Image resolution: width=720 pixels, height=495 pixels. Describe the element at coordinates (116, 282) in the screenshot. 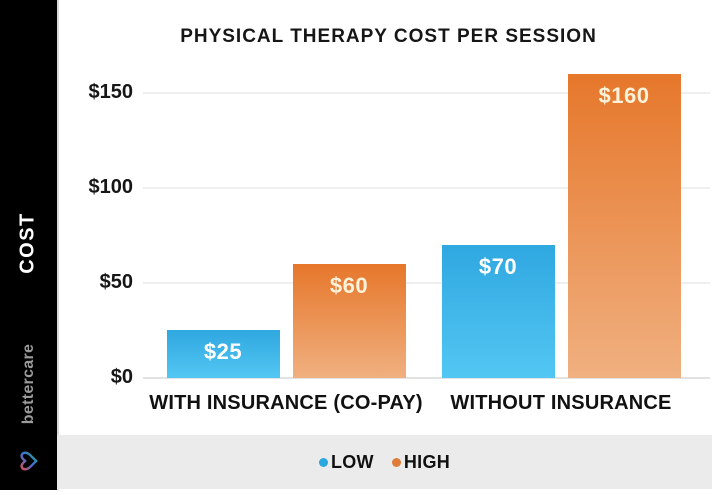

I see `y-tick-label: $50` at that location.